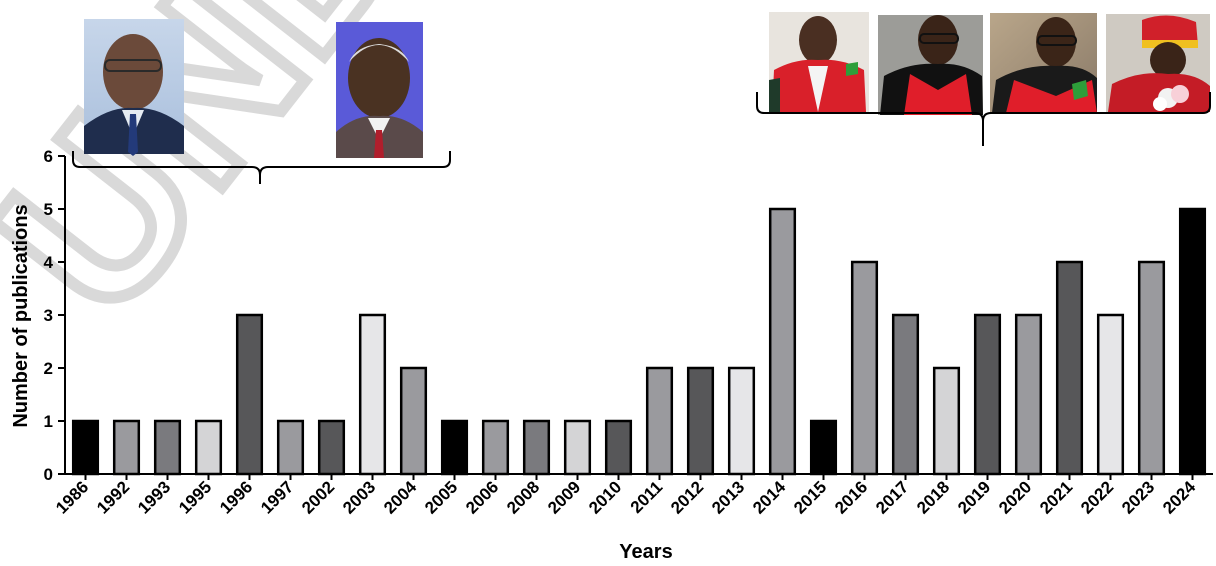 Image resolution: width=1216 pixels, height=566 pixels. I want to click on x-tick-label: 2019, so click(974, 497).